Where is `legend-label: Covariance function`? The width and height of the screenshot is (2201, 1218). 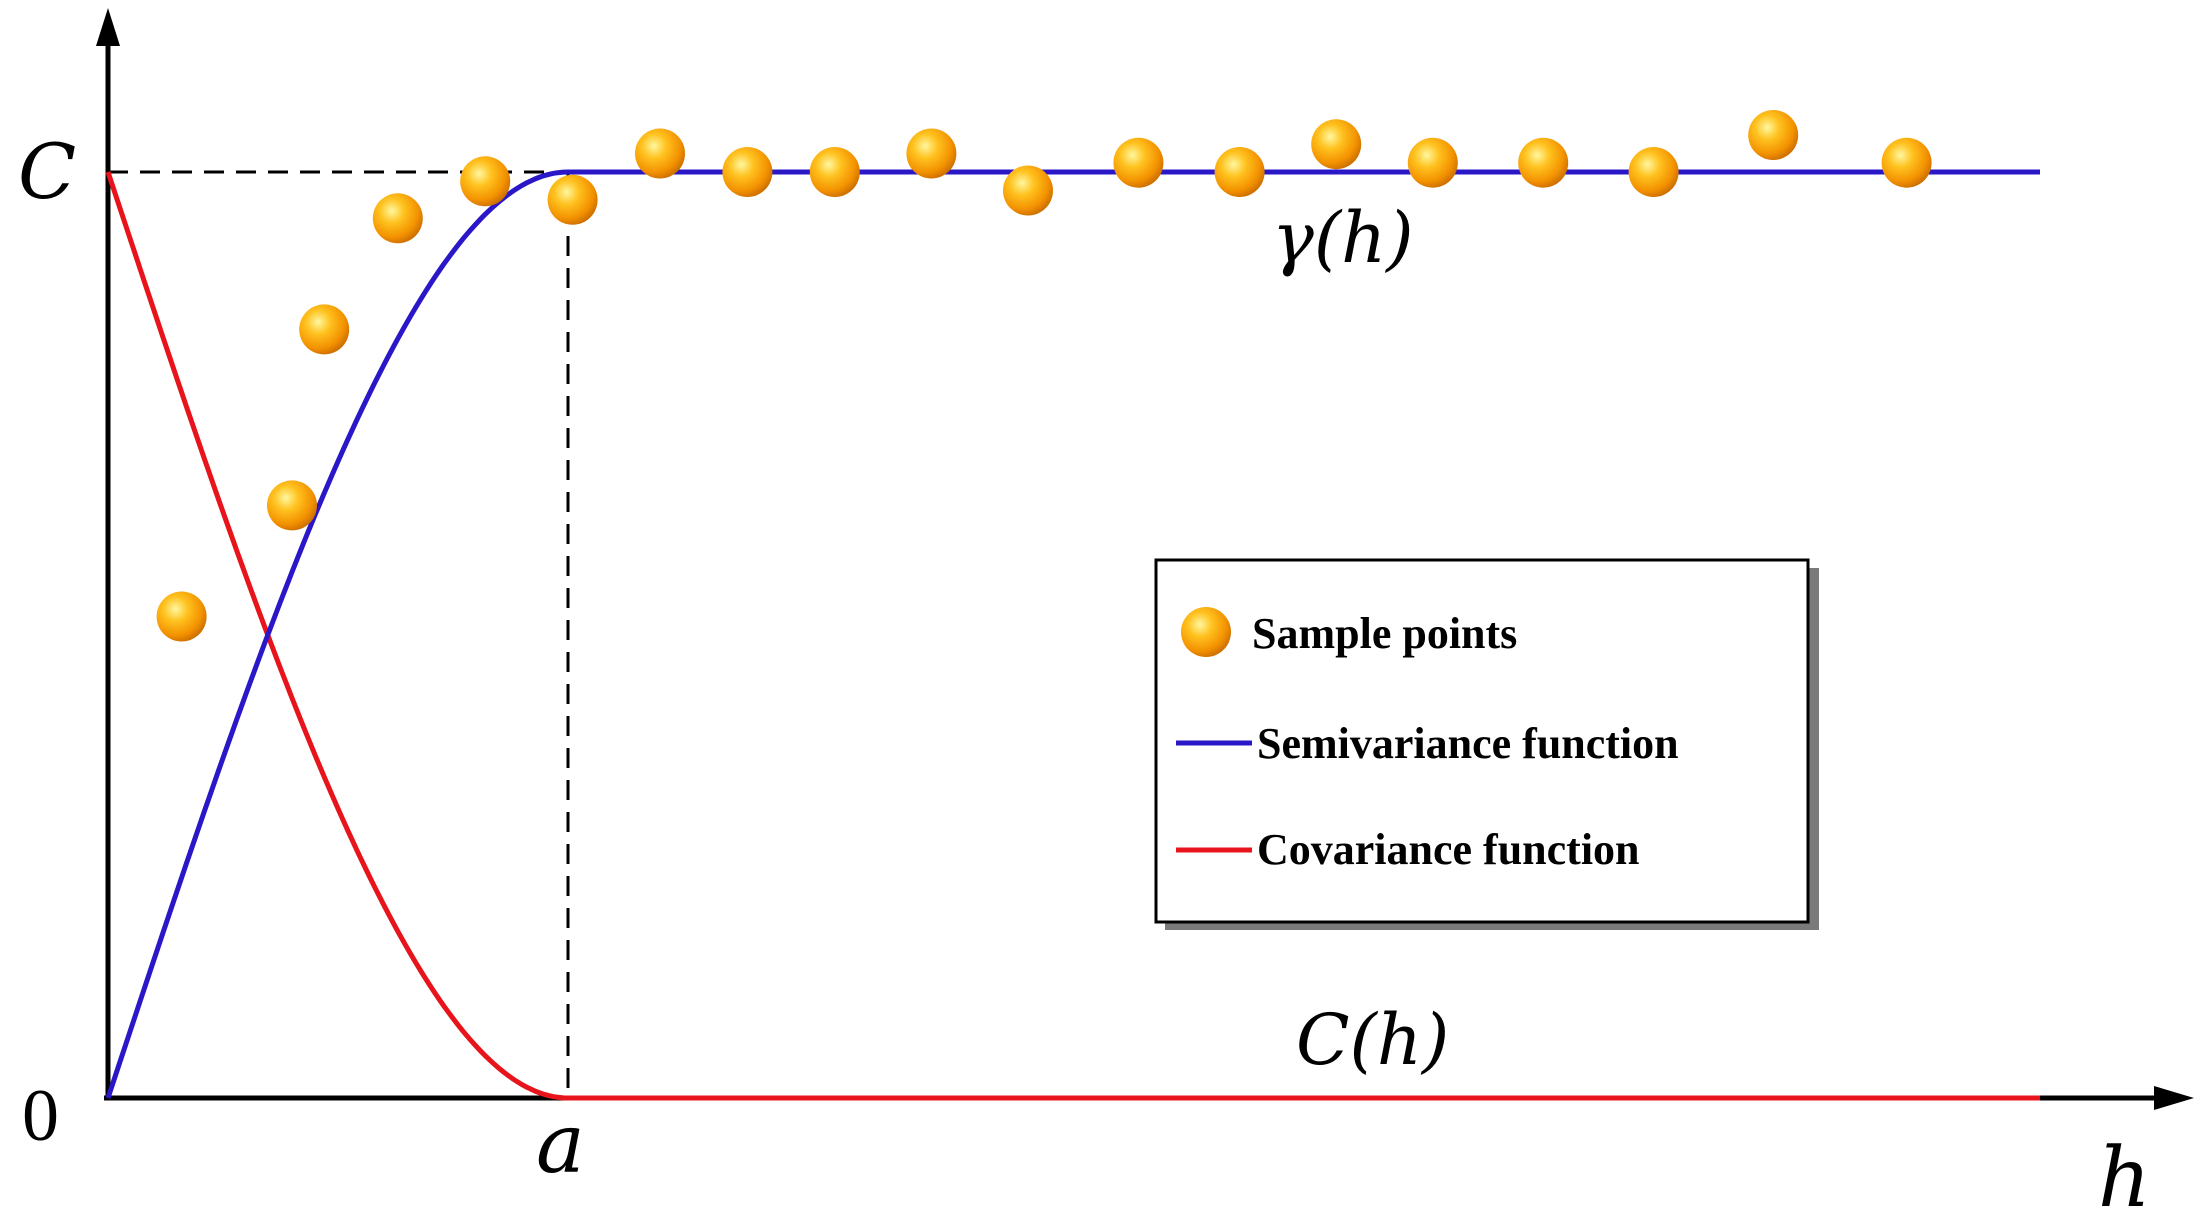
legend-label: Covariance function is located at coordinates (1448, 849).